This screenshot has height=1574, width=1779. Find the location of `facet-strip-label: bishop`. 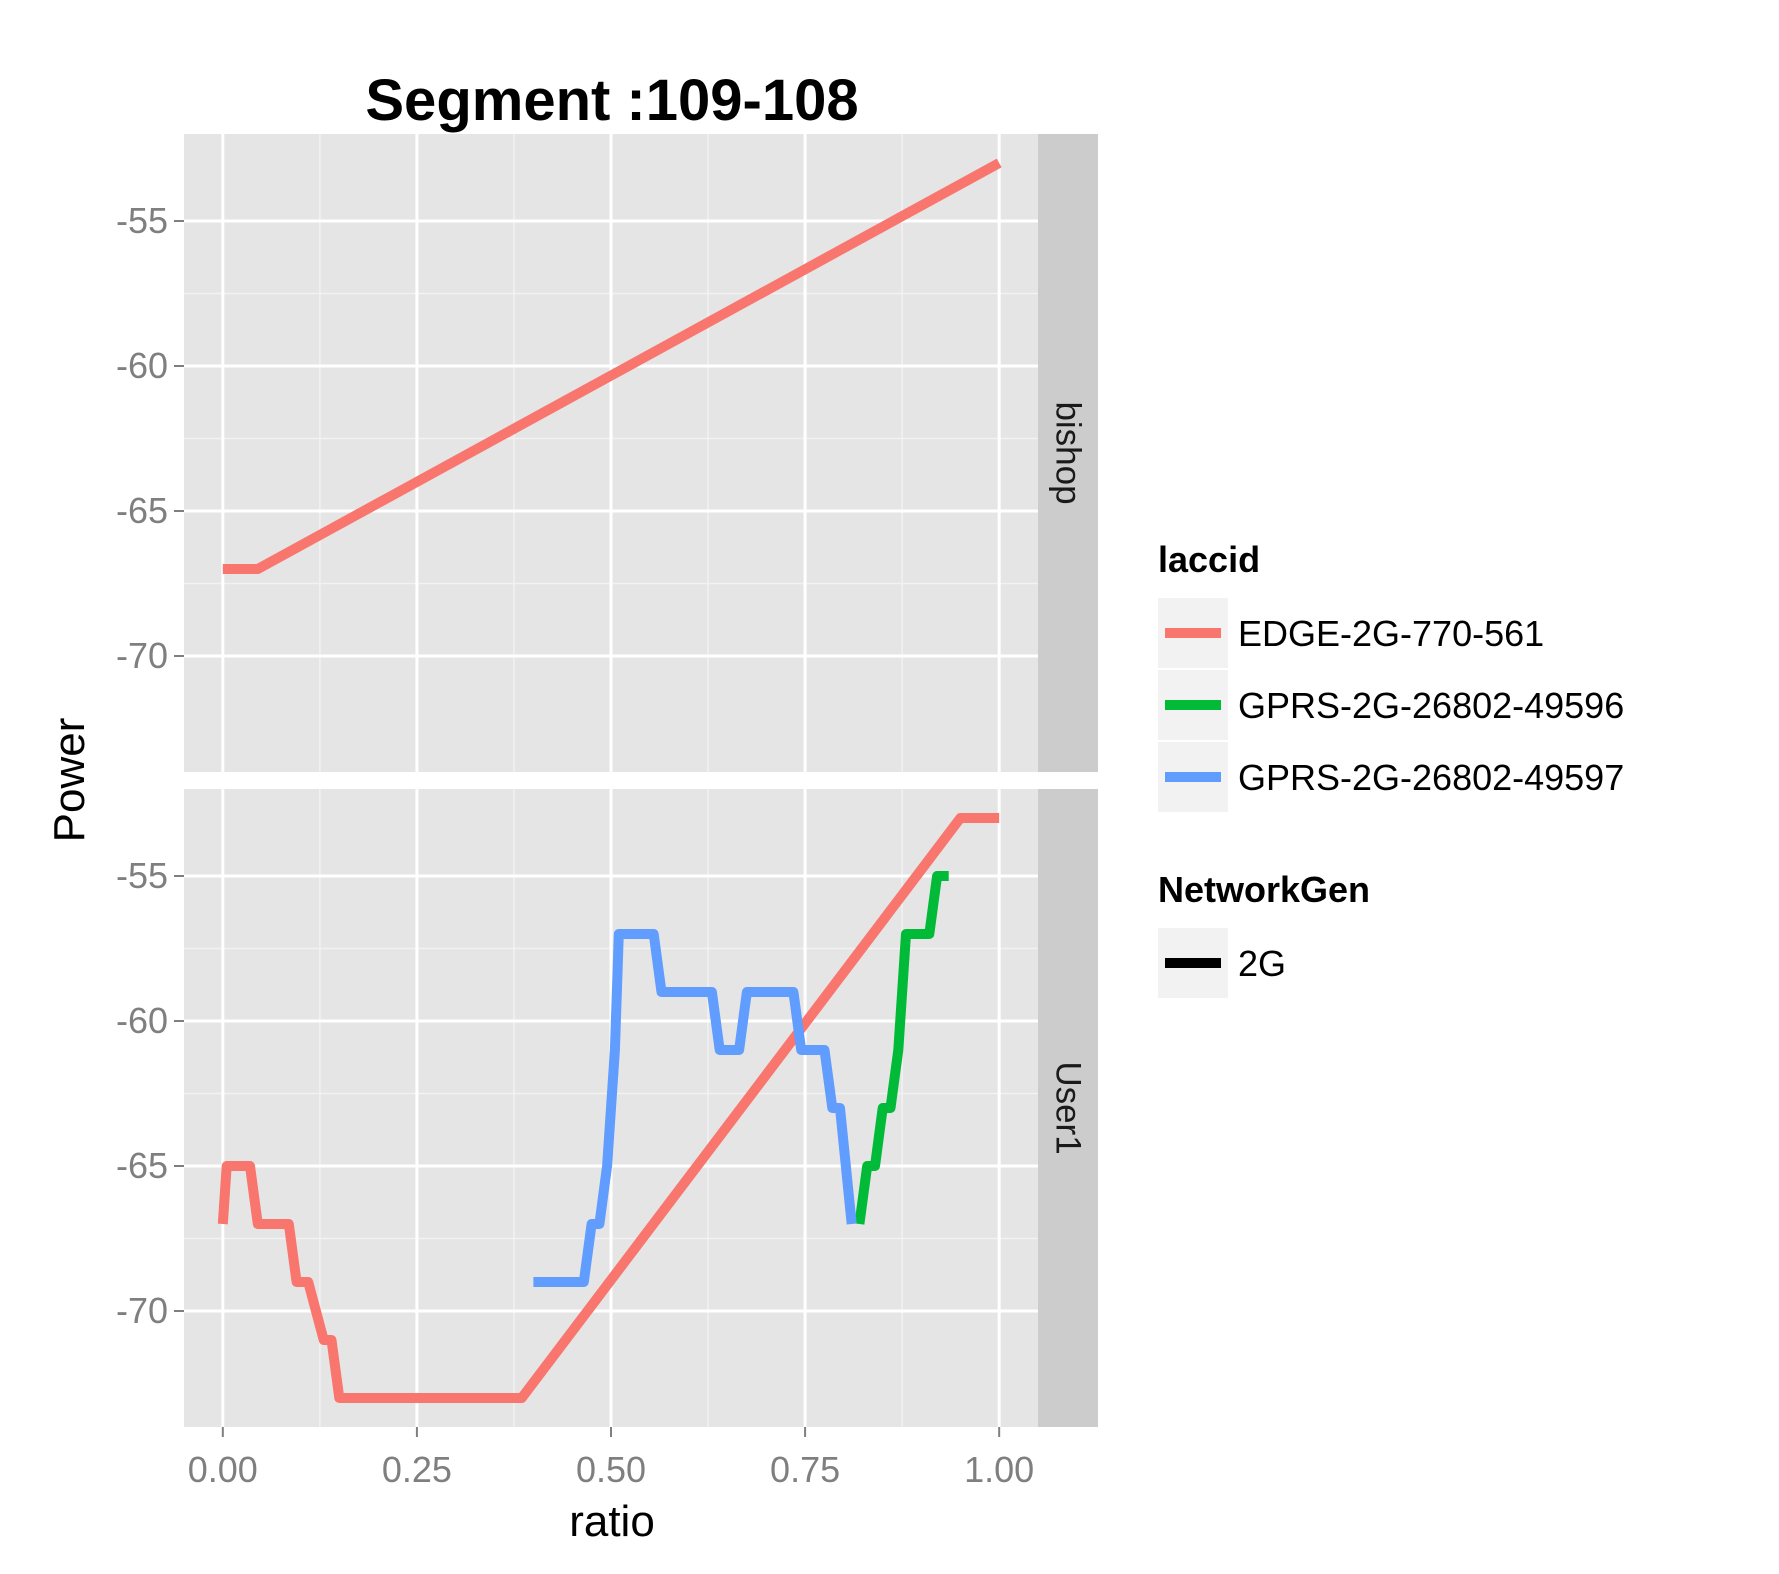

facet-strip-label: bishop is located at coordinates (1068, 452).